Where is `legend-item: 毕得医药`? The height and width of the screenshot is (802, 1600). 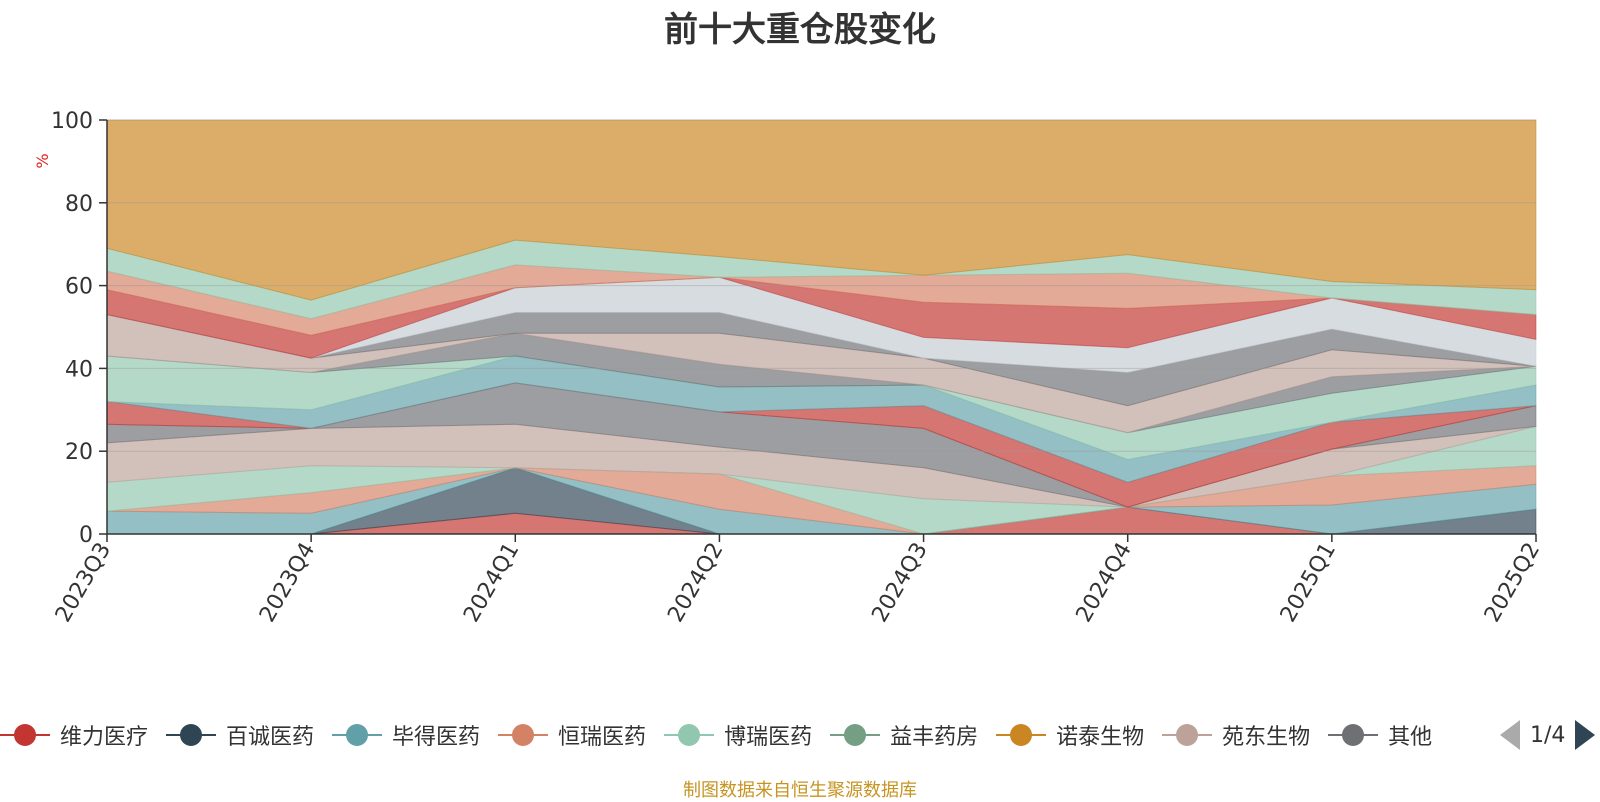 legend-item: 毕得医药 is located at coordinates (406, 735).